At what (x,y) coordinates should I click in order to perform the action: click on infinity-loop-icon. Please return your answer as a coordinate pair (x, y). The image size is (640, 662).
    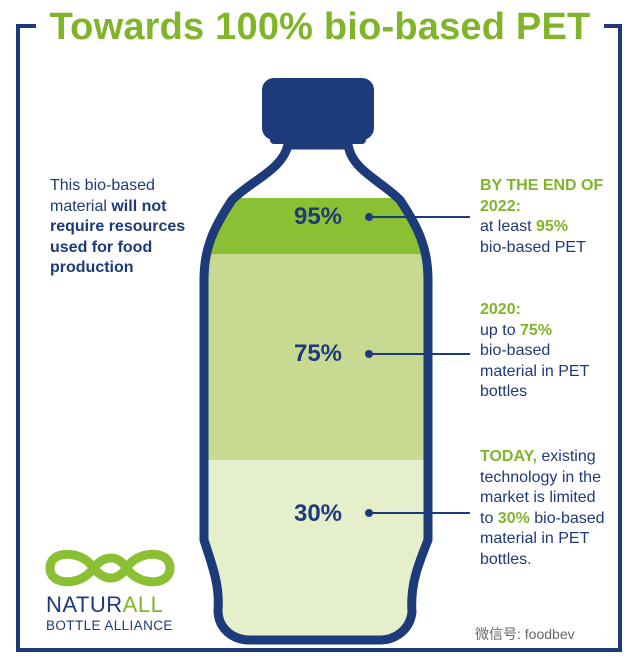
    Looking at the image, I should click on (110, 568).